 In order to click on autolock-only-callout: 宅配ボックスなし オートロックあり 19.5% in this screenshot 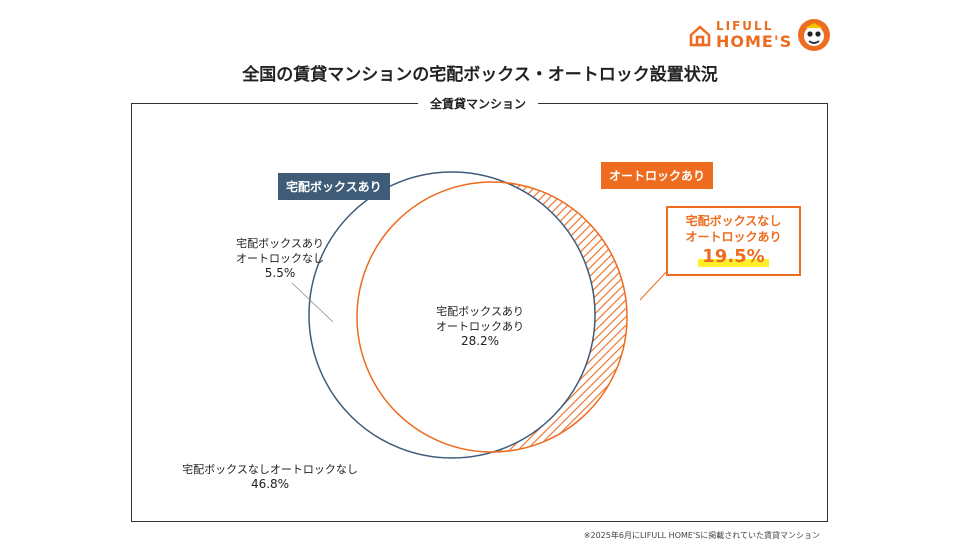, I will do `click(733, 241)`.